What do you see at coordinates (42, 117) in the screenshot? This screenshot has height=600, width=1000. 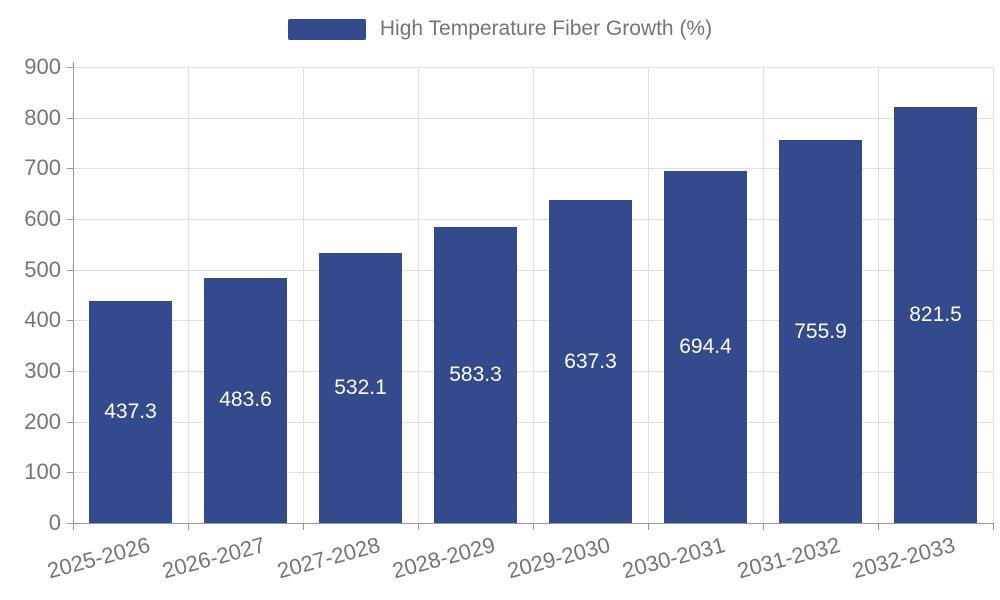 I see `y-tick-label: 800` at bounding box center [42, 117].